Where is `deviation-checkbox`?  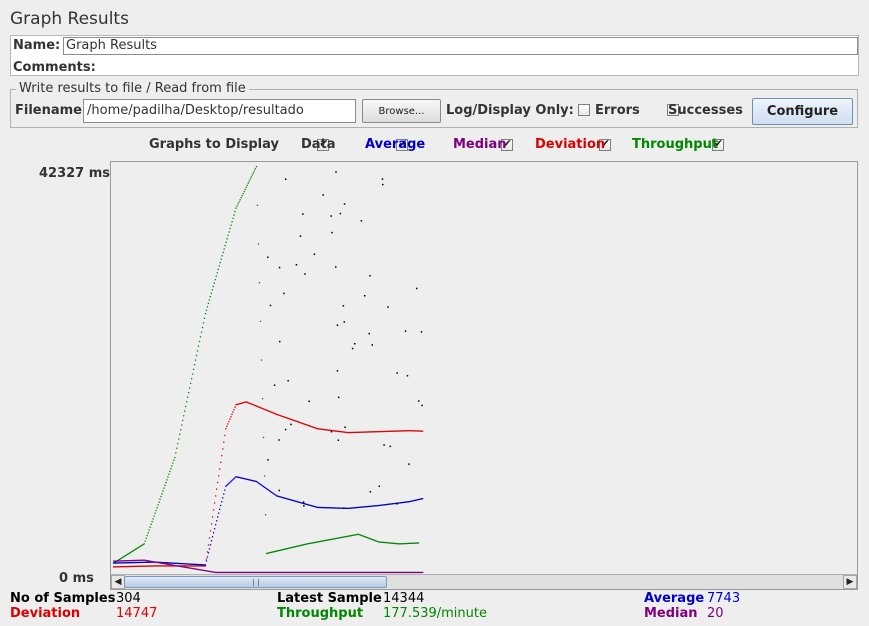 deviation-checkbox is located at coordinates (604, 144).